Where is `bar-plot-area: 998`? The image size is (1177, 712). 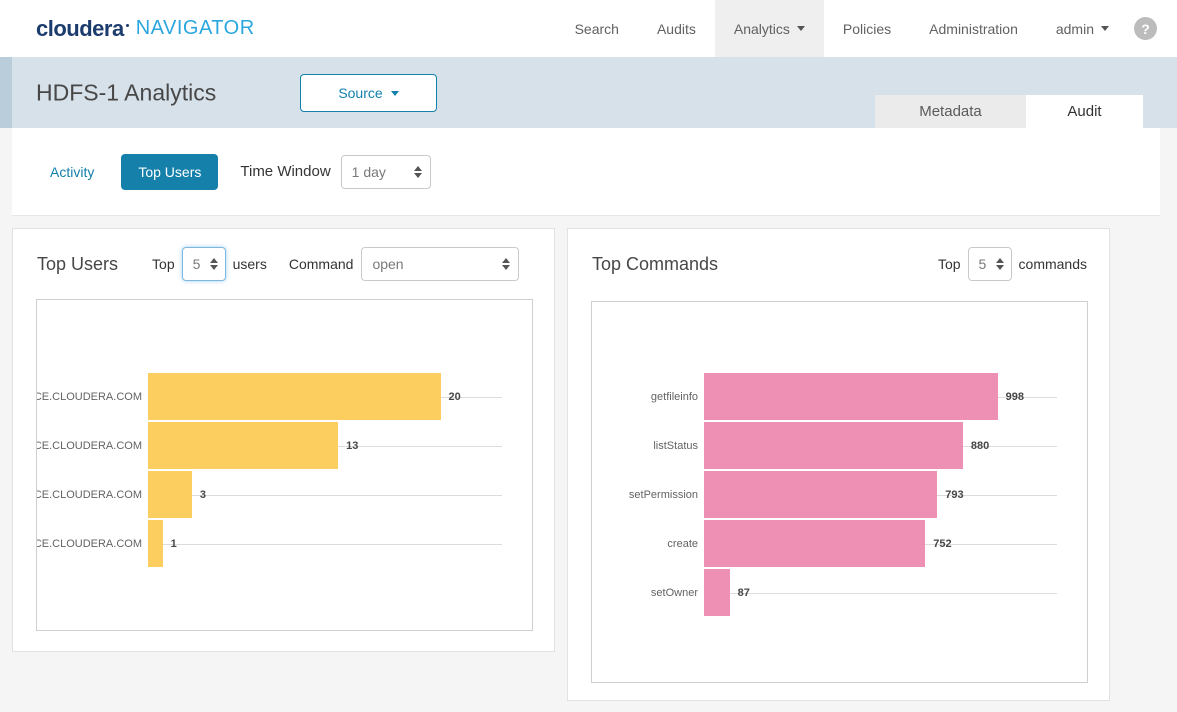
bar-plot-area: 998 is located at coordinates (880, 396).